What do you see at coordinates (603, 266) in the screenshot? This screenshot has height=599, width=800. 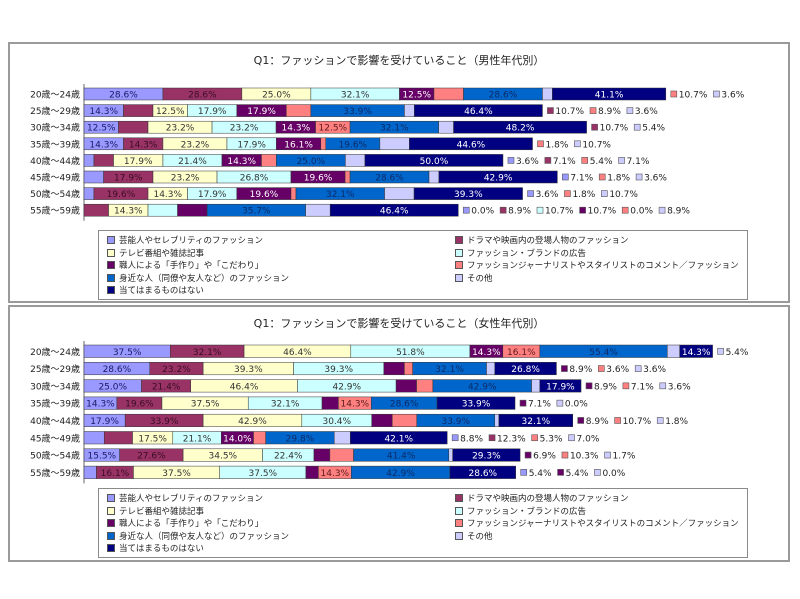 I see `legend-label: ファッションジャーナリストやスタイリストのコメント／ファッション` at bounding box center [603, 266].